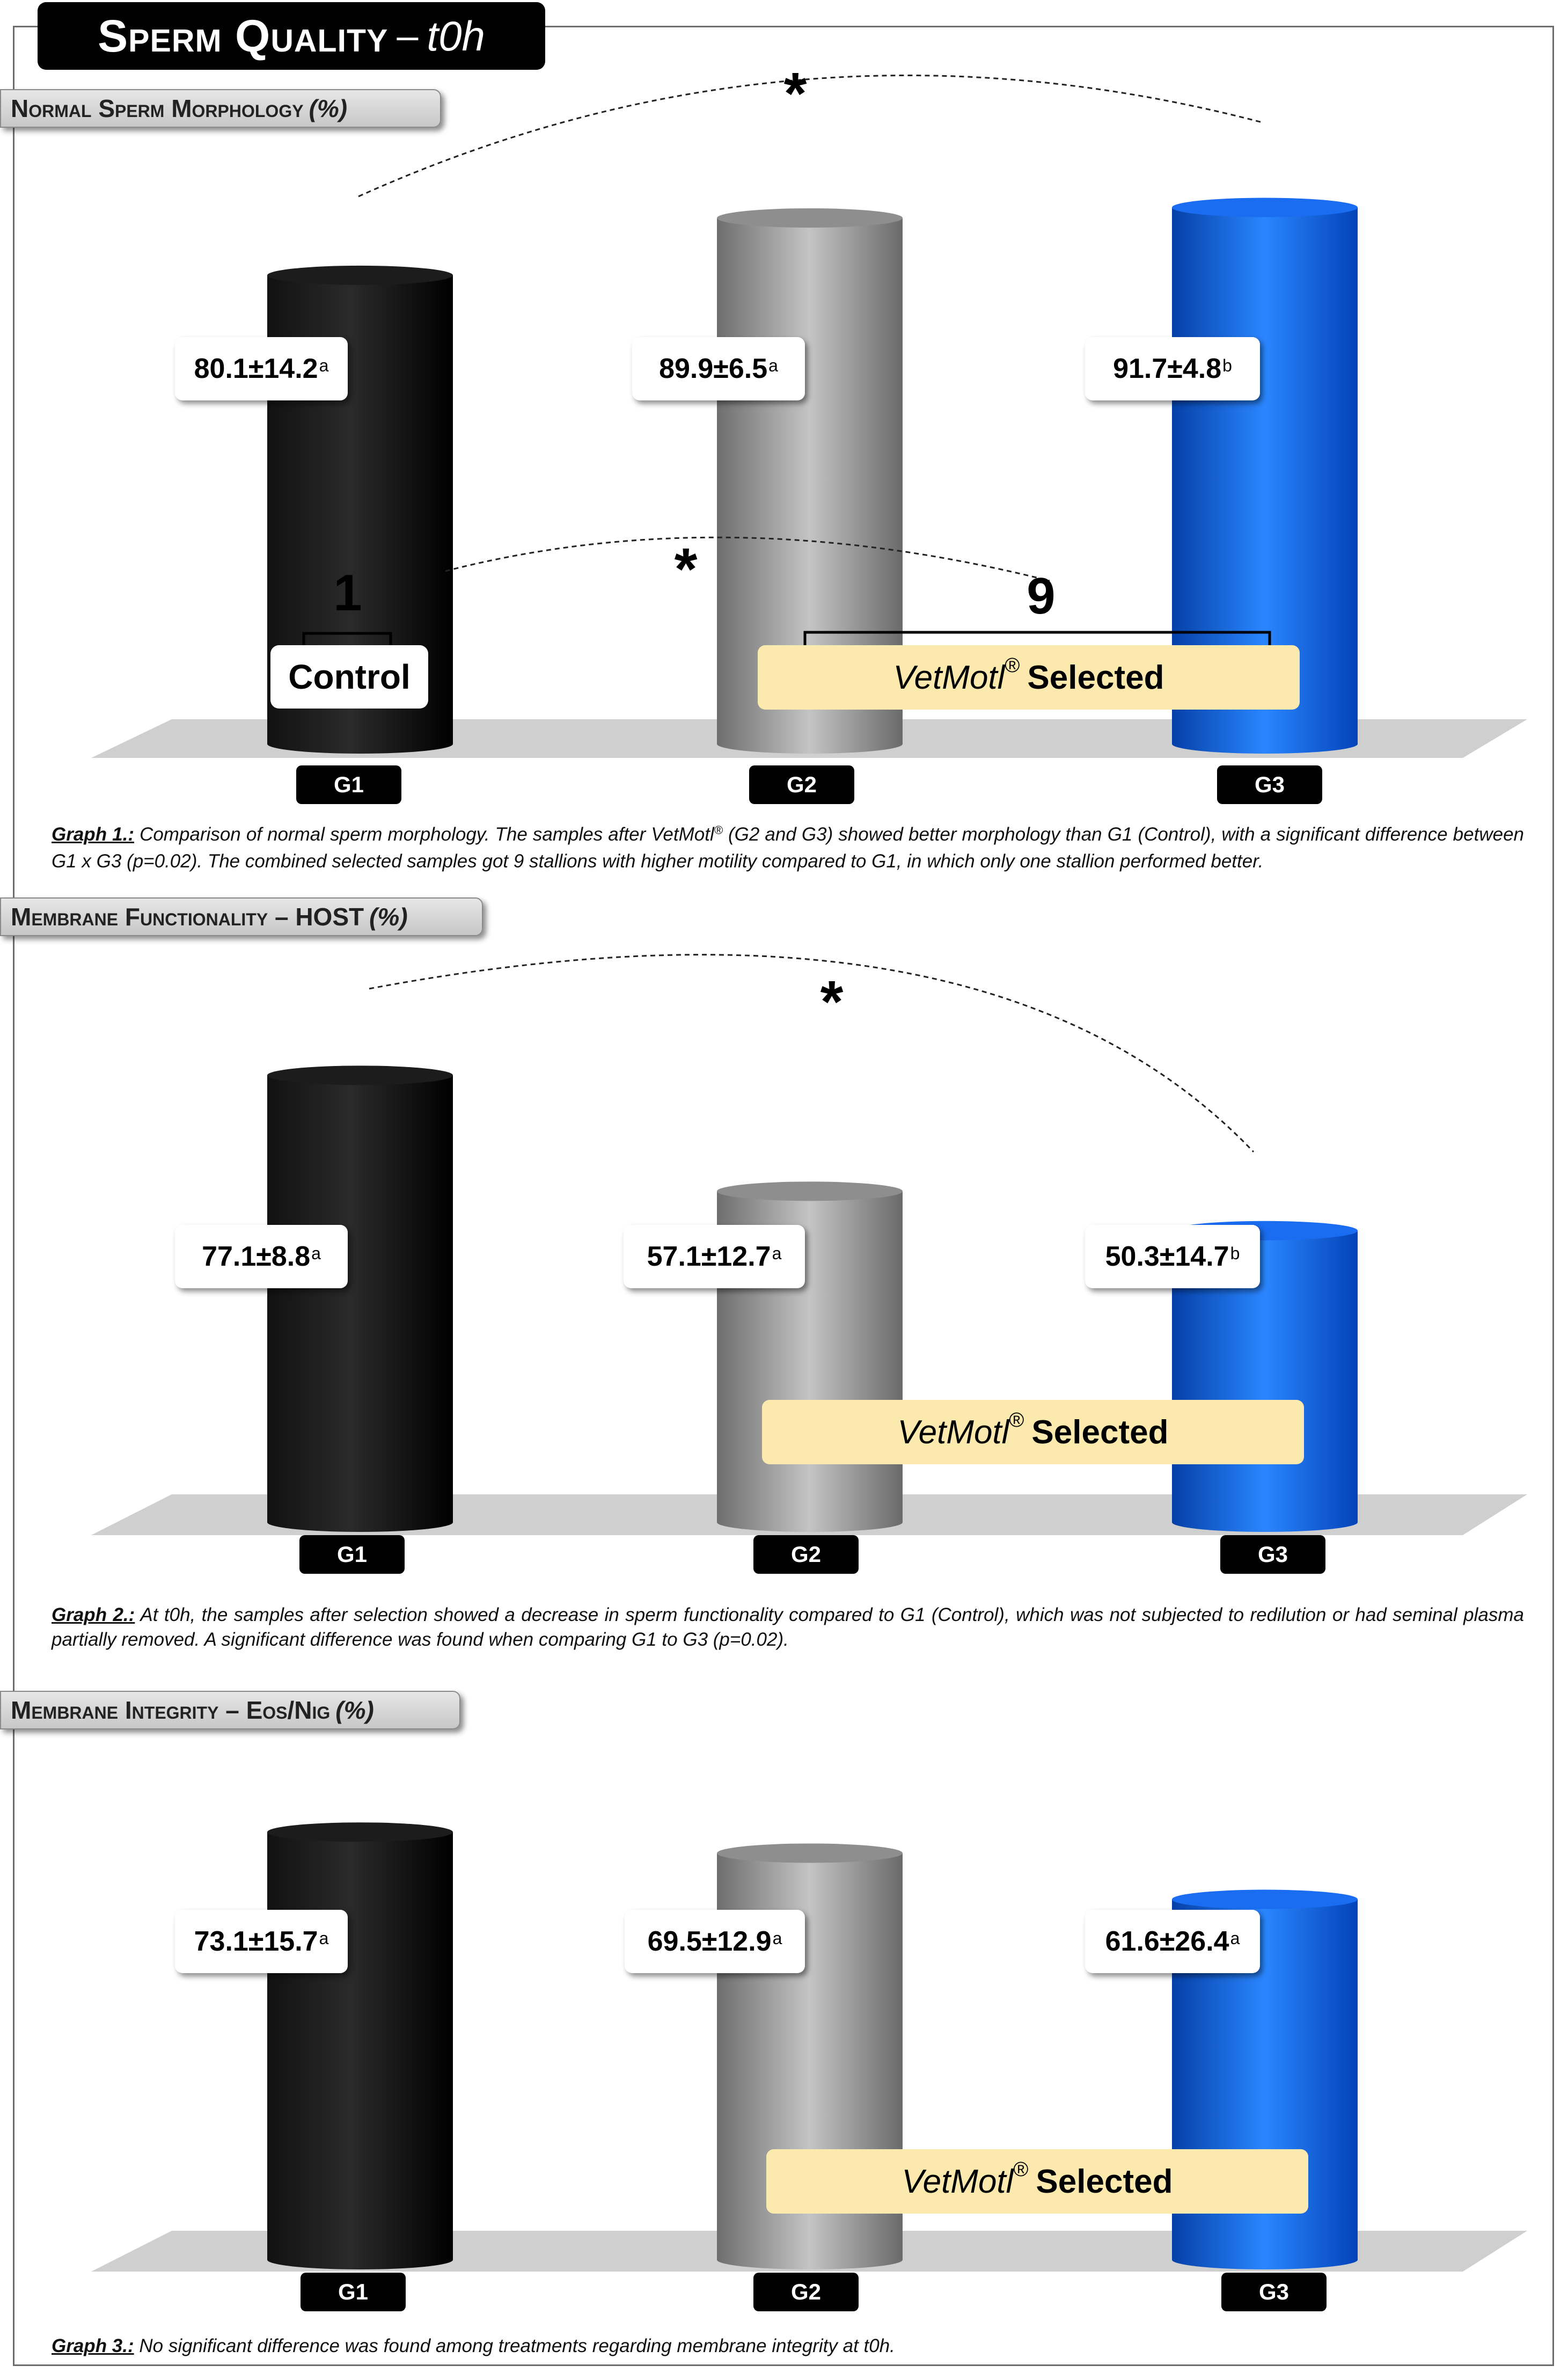 The width and height of the screenshot is (1568, 2380). Describe the element at coordinates (1167, 1256) in the screenshot. I see `value-text: 50.3±14.7` at that location.